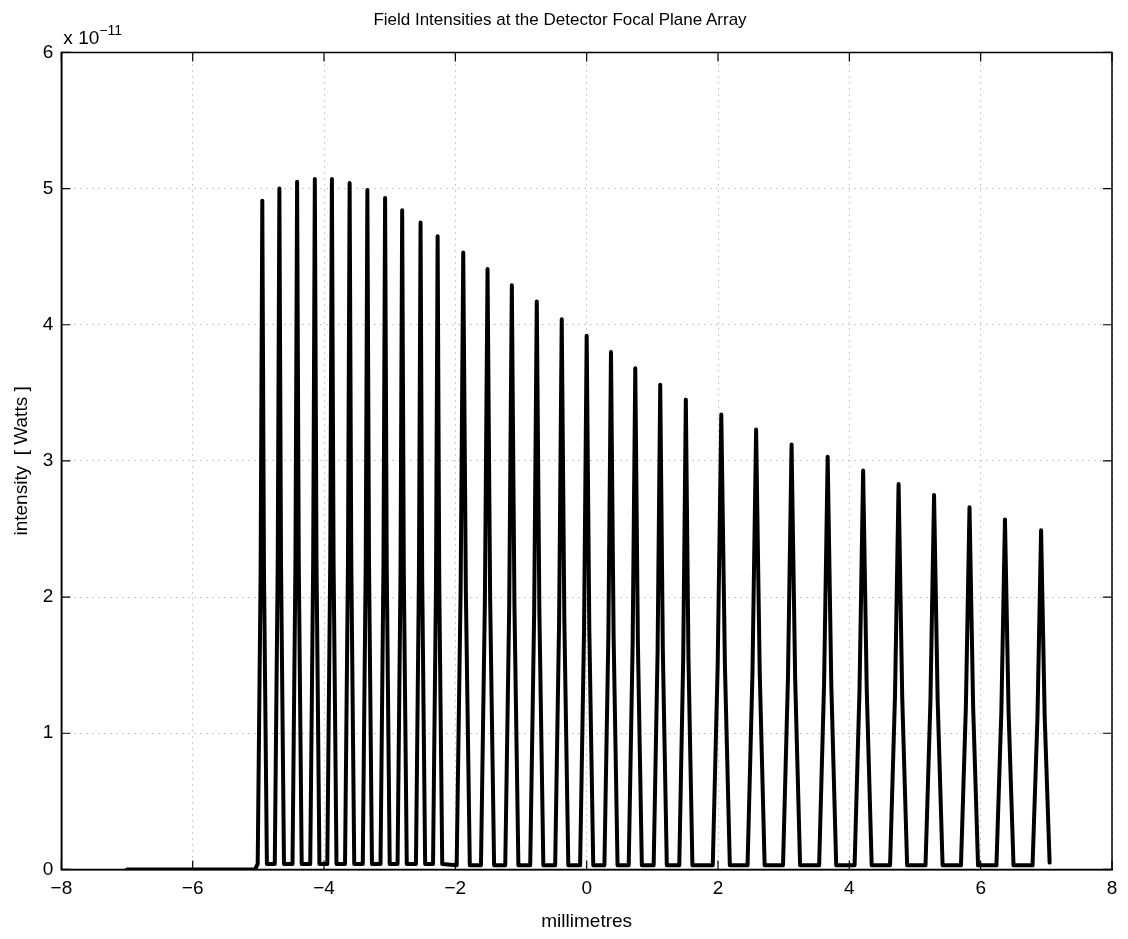 The width and height of the screenshot is (1128, 939). I want to click on x-tick-label: −6, so click(192, 888).